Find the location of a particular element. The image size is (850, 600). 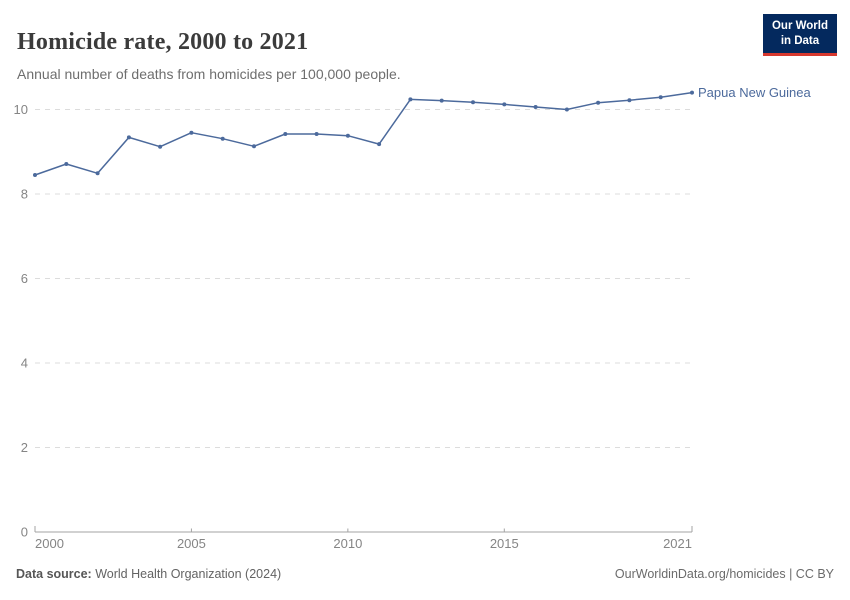

series-label-papua-new-guinea: Papua New Guinea is located at coordinates (755, 92).